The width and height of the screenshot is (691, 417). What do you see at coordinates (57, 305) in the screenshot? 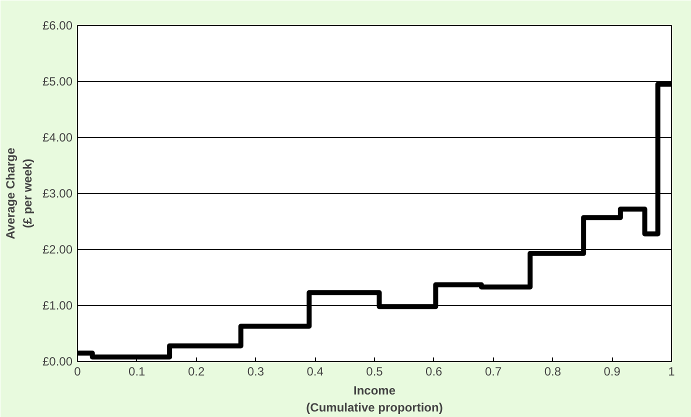
I see `y-tick-label: £1.00` at bounding box center [57, 305].